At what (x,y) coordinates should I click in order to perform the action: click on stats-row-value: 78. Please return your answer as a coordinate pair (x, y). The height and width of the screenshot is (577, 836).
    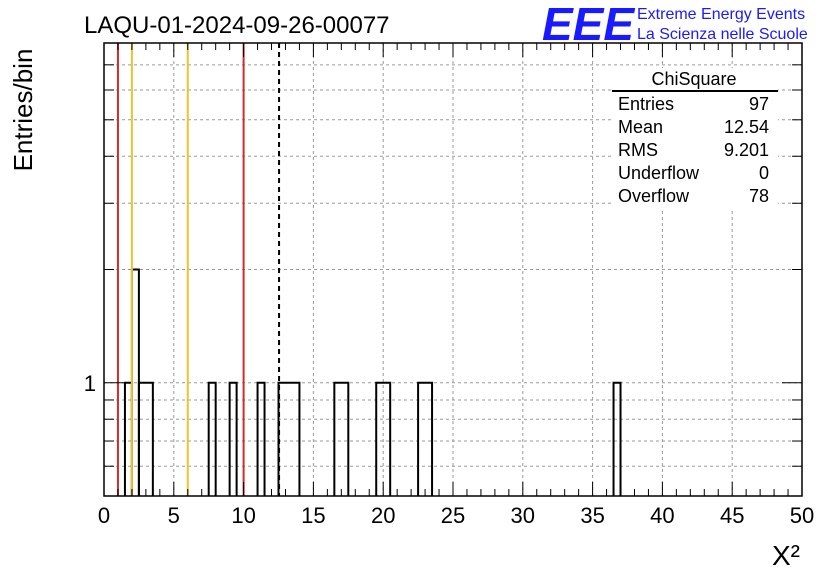
    Looking at the image, I should click on (759, 196).